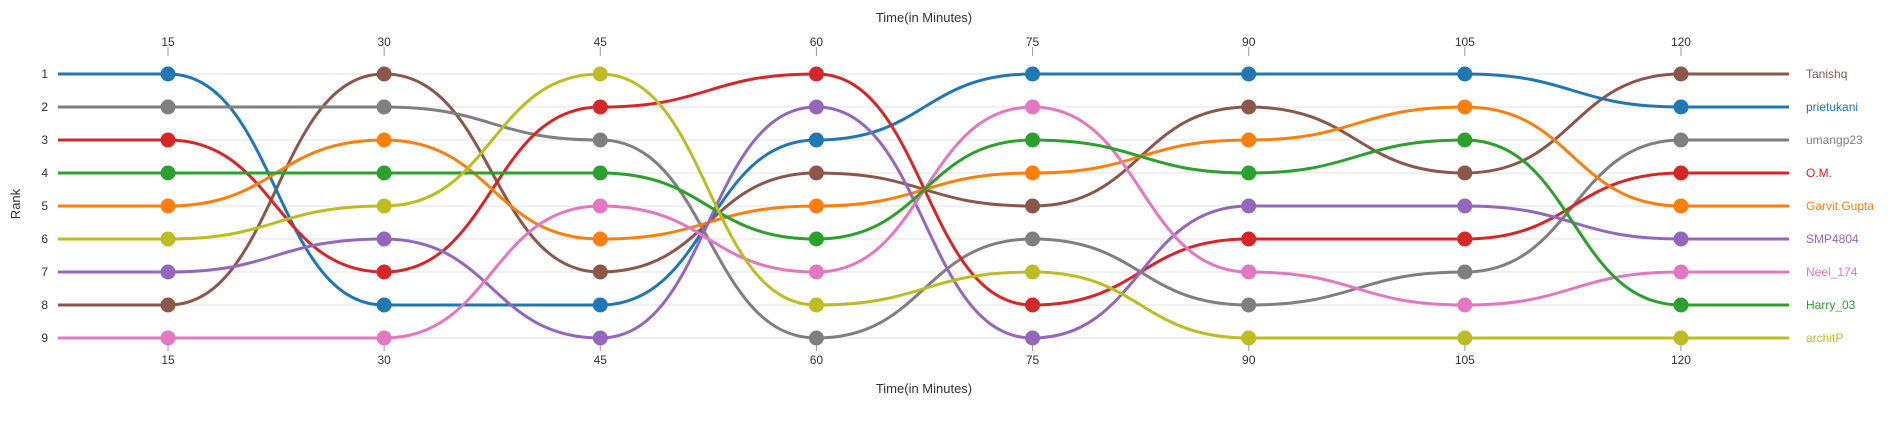 The image size is (1901, 428). What do you see at coordinates (817, 42) in the screenshot?
I see `x-tick-label-top: 60` at bounding box center [817, 42].